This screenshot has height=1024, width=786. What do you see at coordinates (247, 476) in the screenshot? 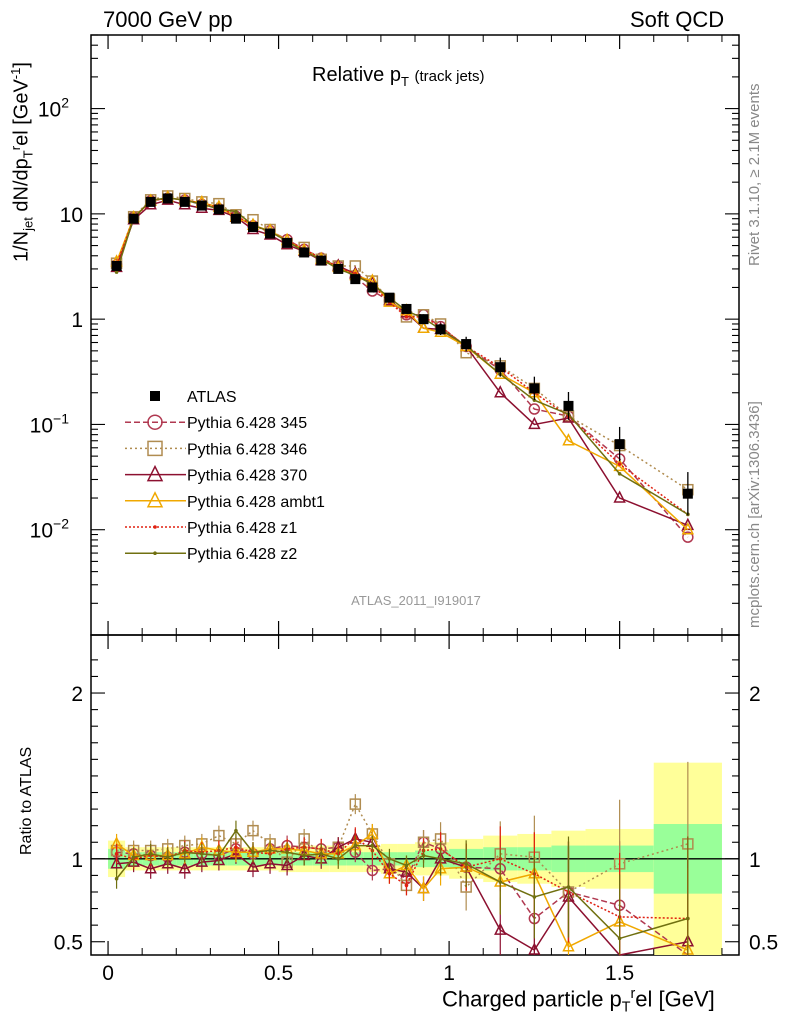
I see `legend-label: Pythia 6.428 370` at bounding box center [247, 476].